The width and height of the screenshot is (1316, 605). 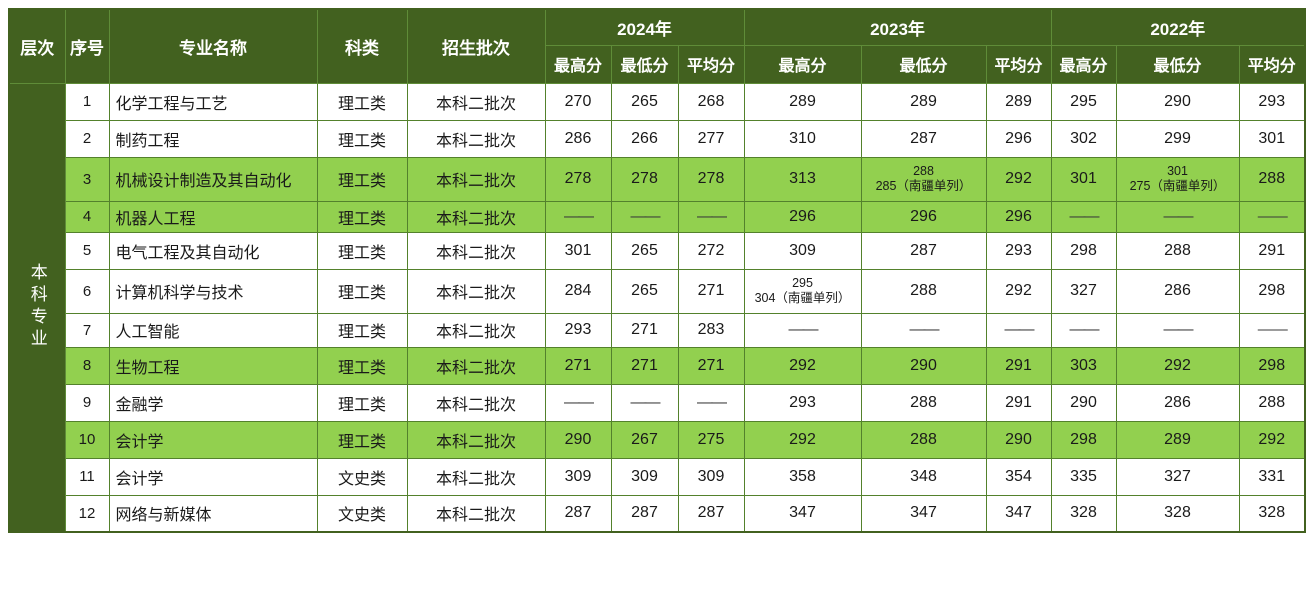 What do you see at coordinates (213, 402) in the screenshot?
I see `major-name-cell: 金融学` at bounding box center [213, 402].